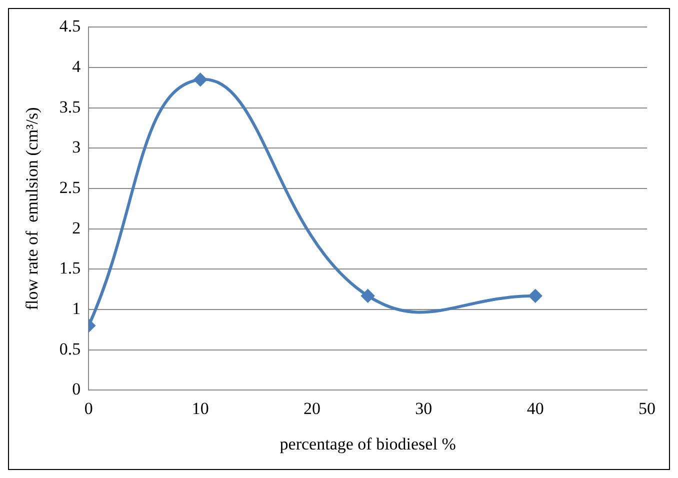  What do you see at coordinates (76, 147) in the screenshot?
I see `y-tick-label: 3` at bounding box center [76, 147].